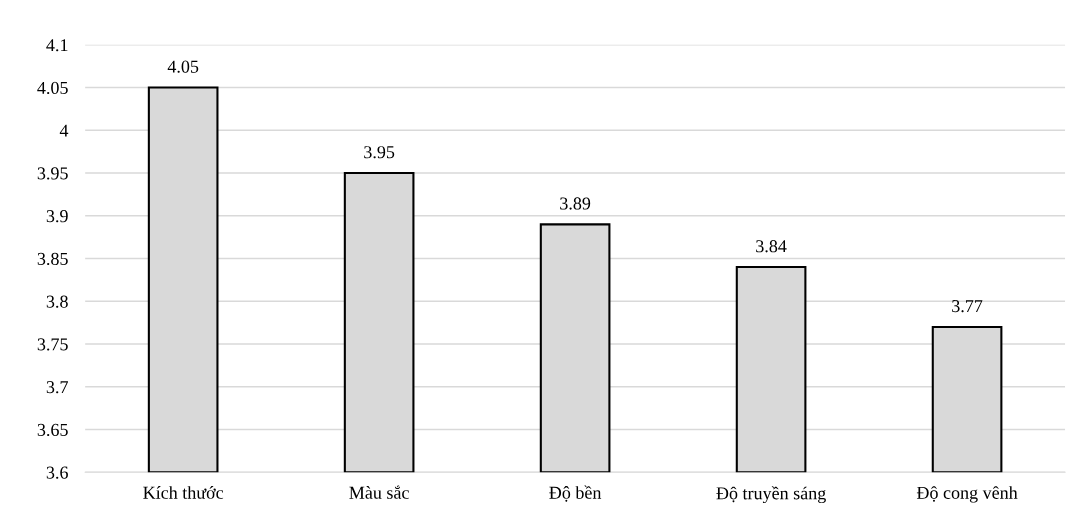  What do you see at coordinates (52, 173) in the screenshot?
I see `y-tick-label: 3.95` at bounding box center [52, 173].